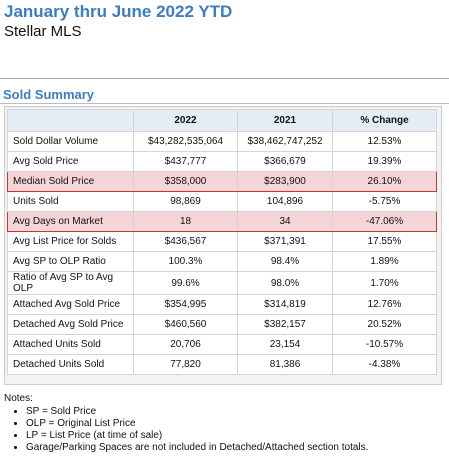 This screenshot has width=449, height=460. I want to click on row-label: Avg Days on Market, so click(70, 221).